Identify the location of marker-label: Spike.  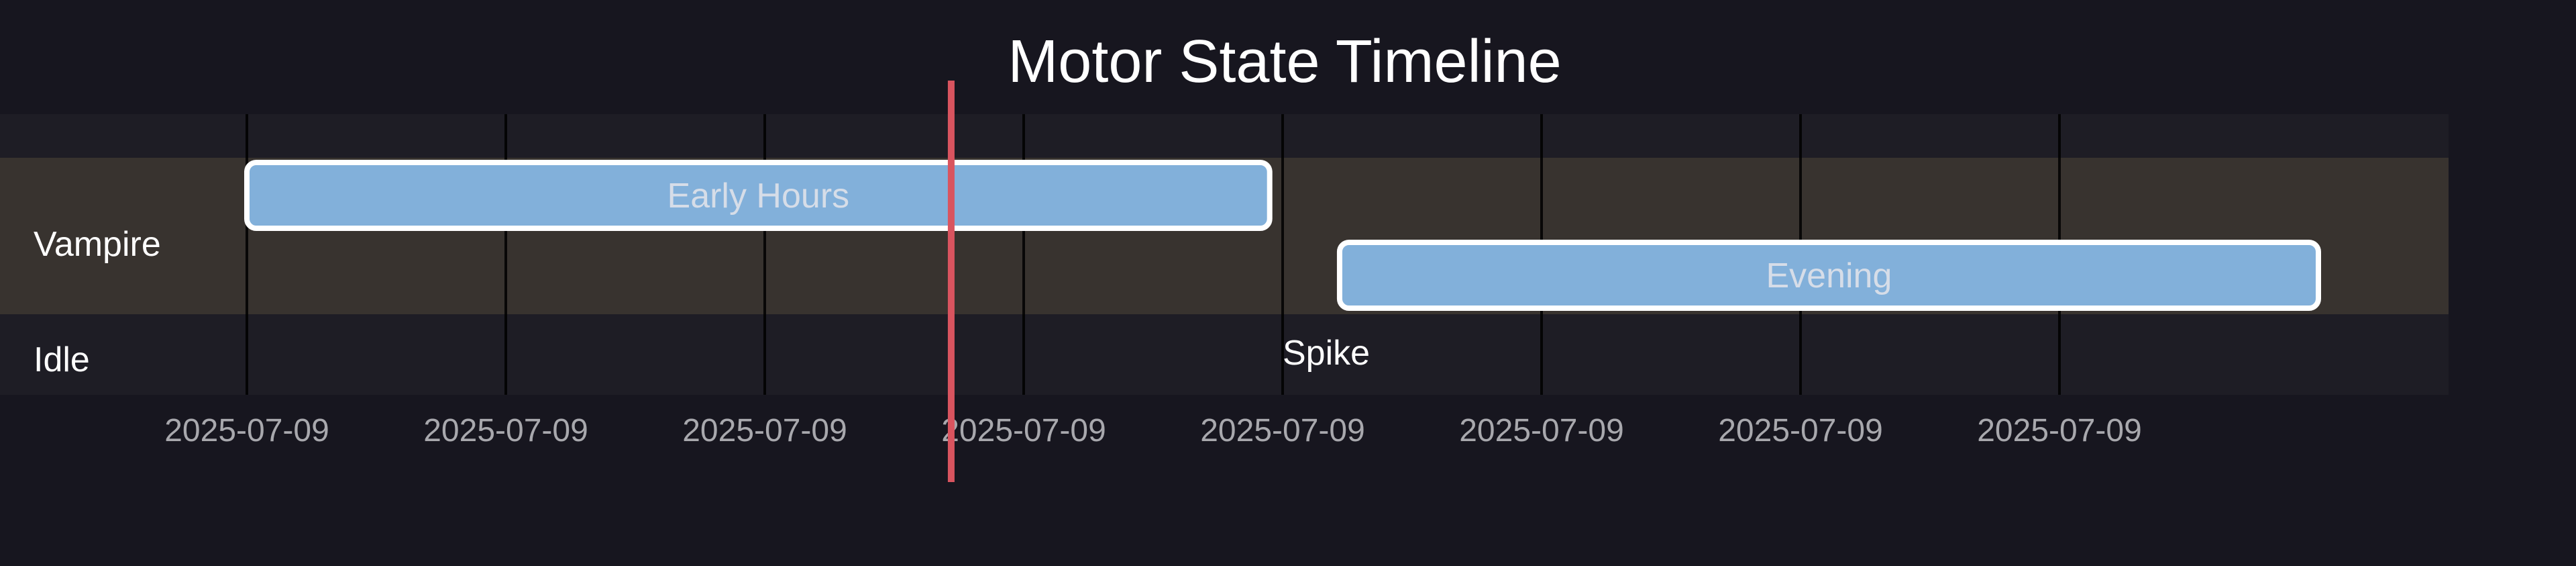
(1326, 353).